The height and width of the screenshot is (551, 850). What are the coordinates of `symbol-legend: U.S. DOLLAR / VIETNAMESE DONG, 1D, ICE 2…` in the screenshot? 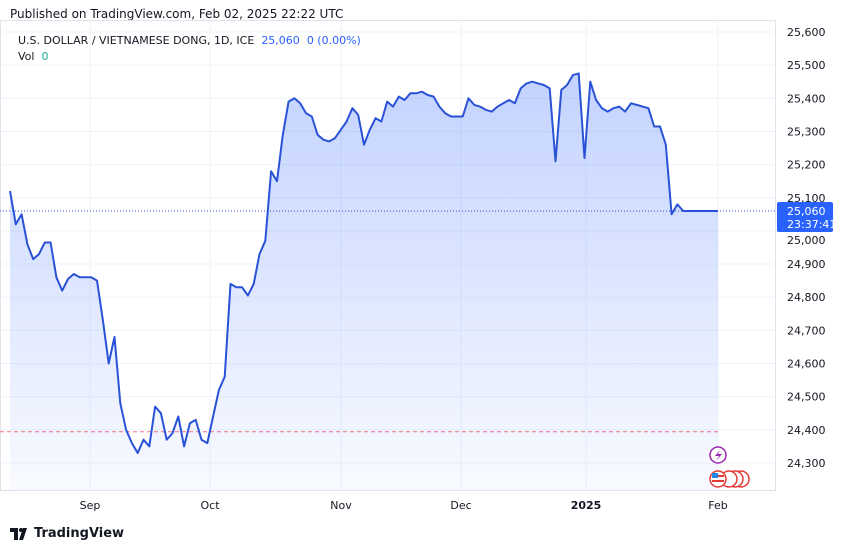 It's located at (189, 49).